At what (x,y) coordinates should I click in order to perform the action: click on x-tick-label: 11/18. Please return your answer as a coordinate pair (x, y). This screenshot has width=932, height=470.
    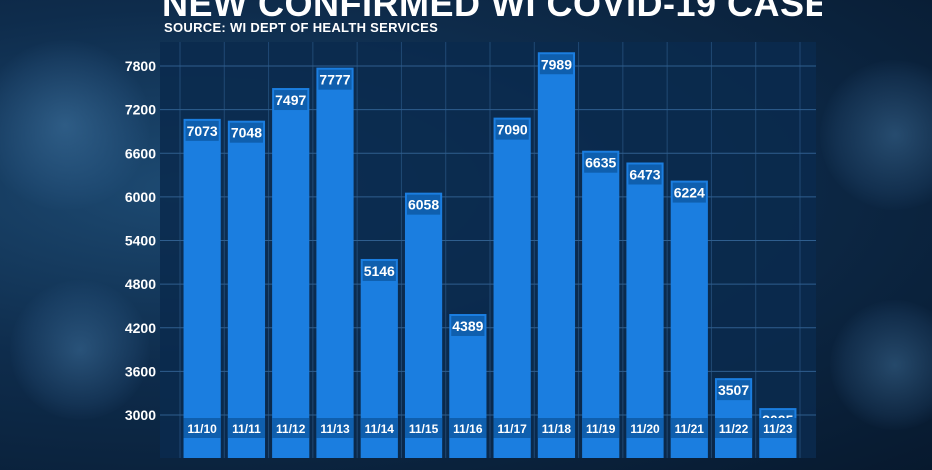
    Looking at the image, I should click on (557, 429).